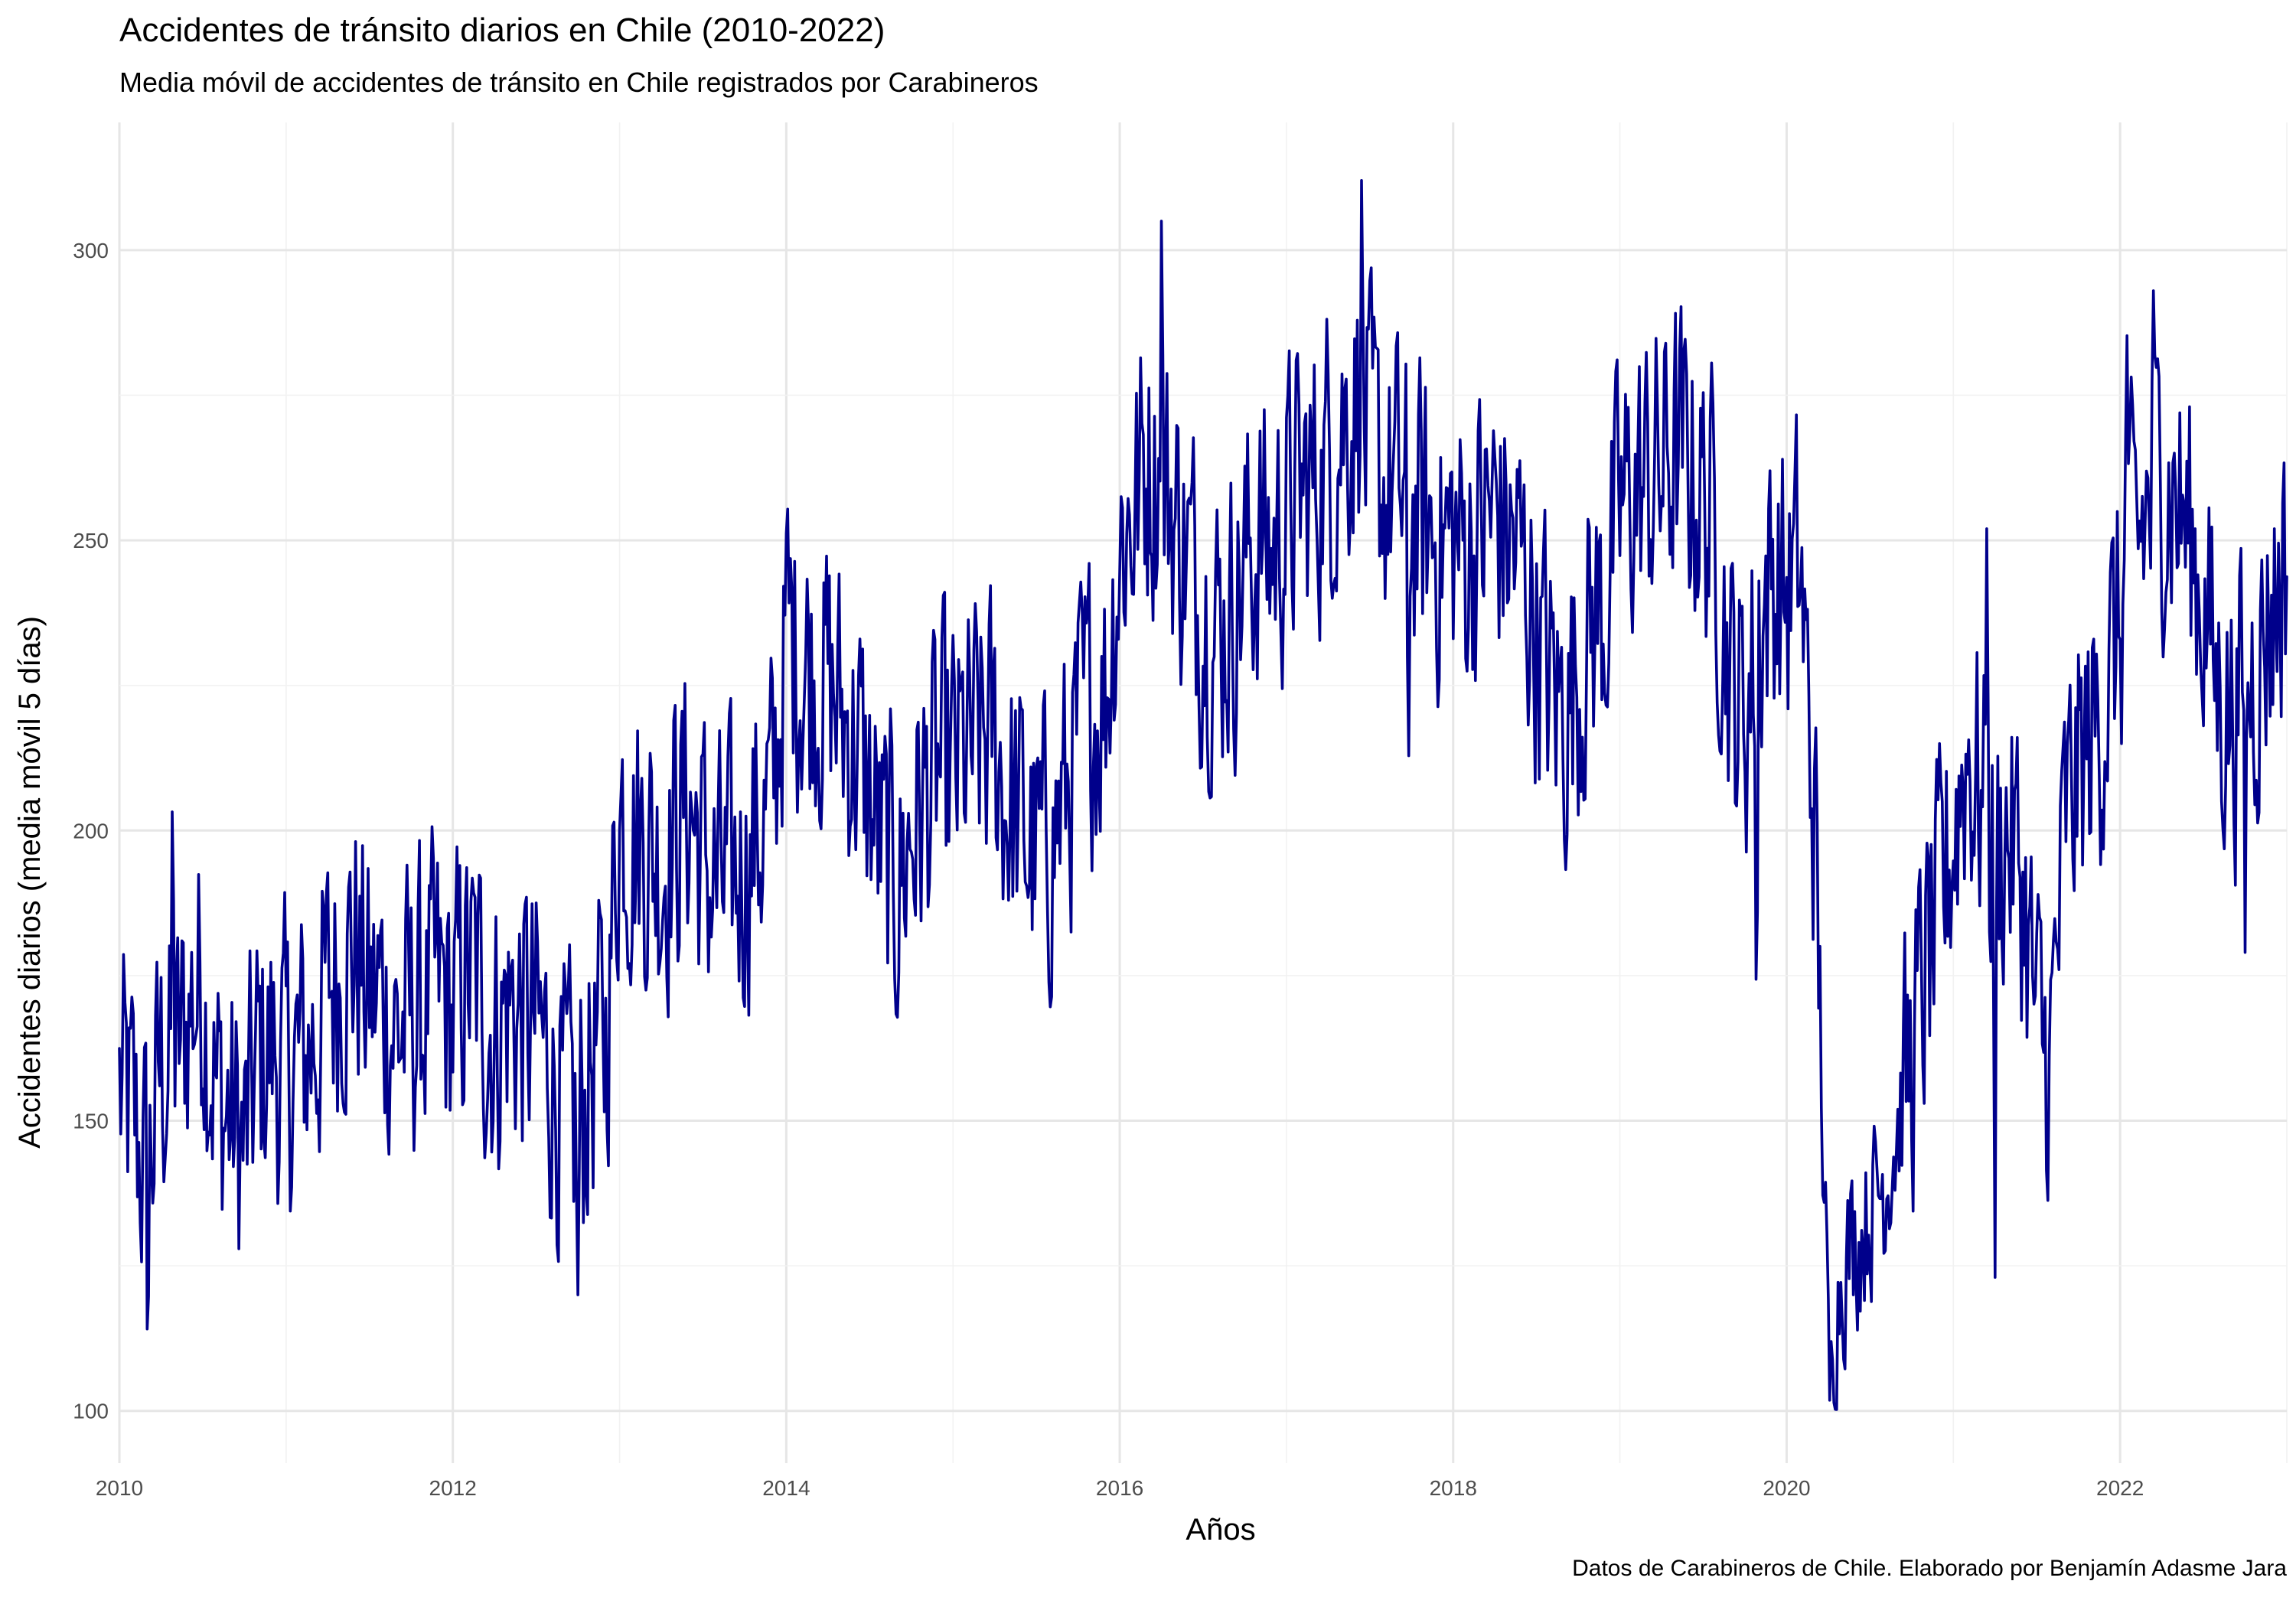  Describe the element at coordinates (1786, 1488) in the screenshot. I see `x-tick-label: 2020` at that location.